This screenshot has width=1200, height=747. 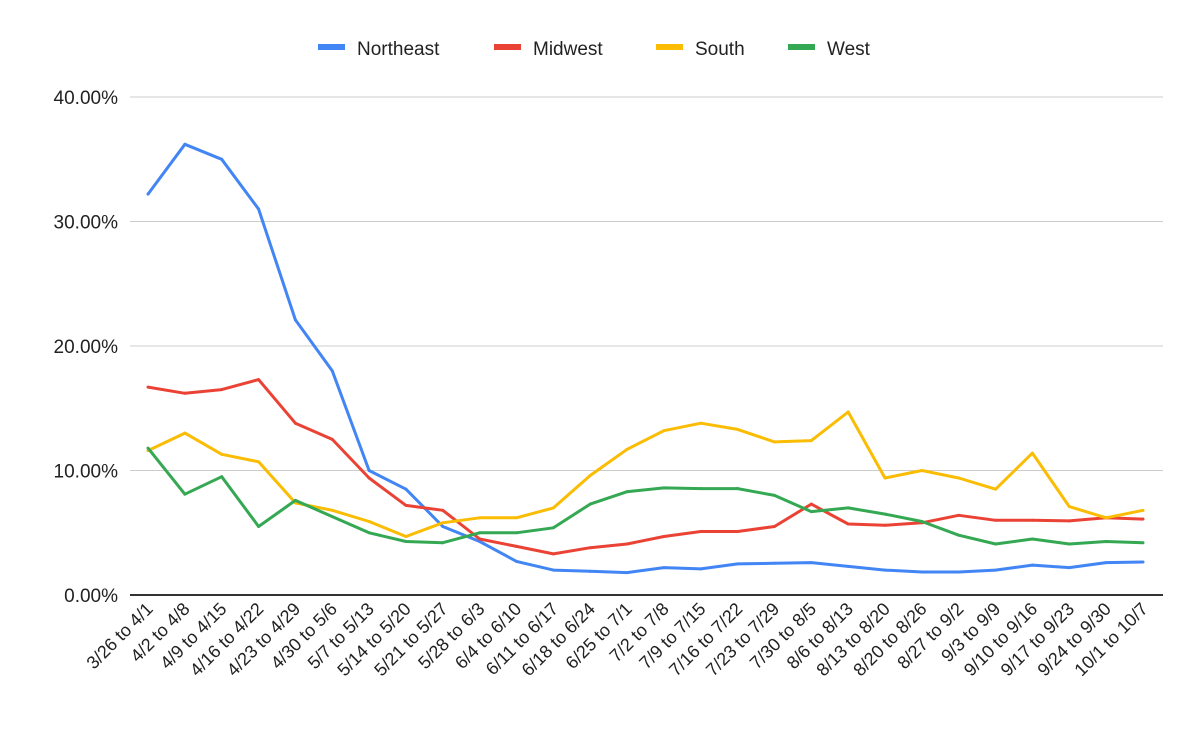 I want to click on legend: Northeast Midwest South West, so click(x=594, y=49).